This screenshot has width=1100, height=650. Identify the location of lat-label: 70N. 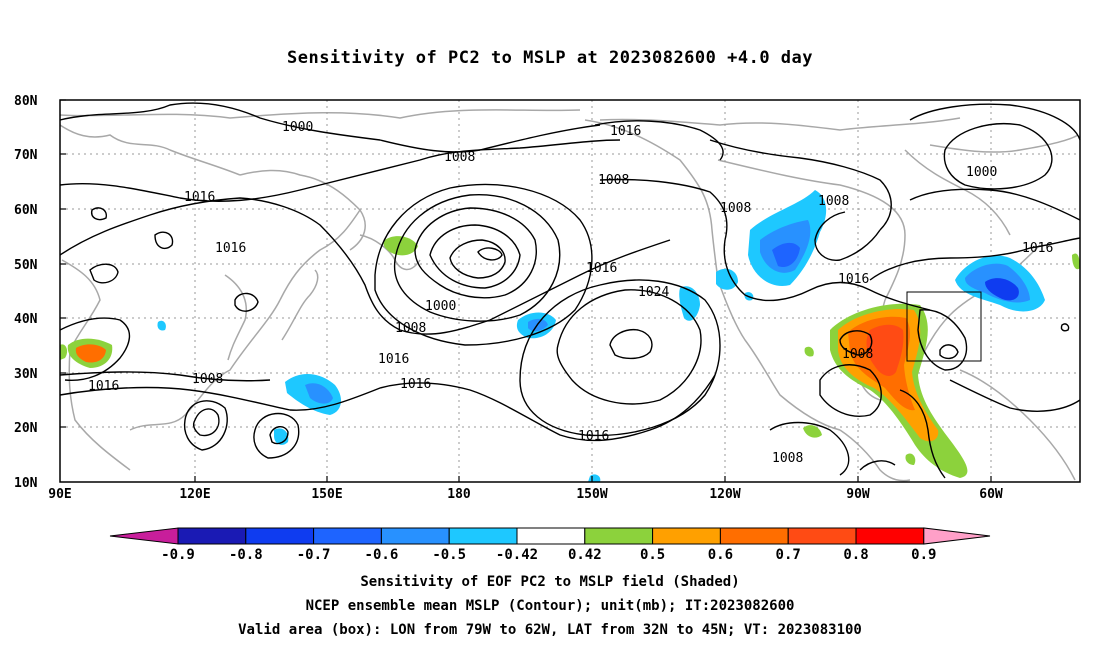
(26, 155).